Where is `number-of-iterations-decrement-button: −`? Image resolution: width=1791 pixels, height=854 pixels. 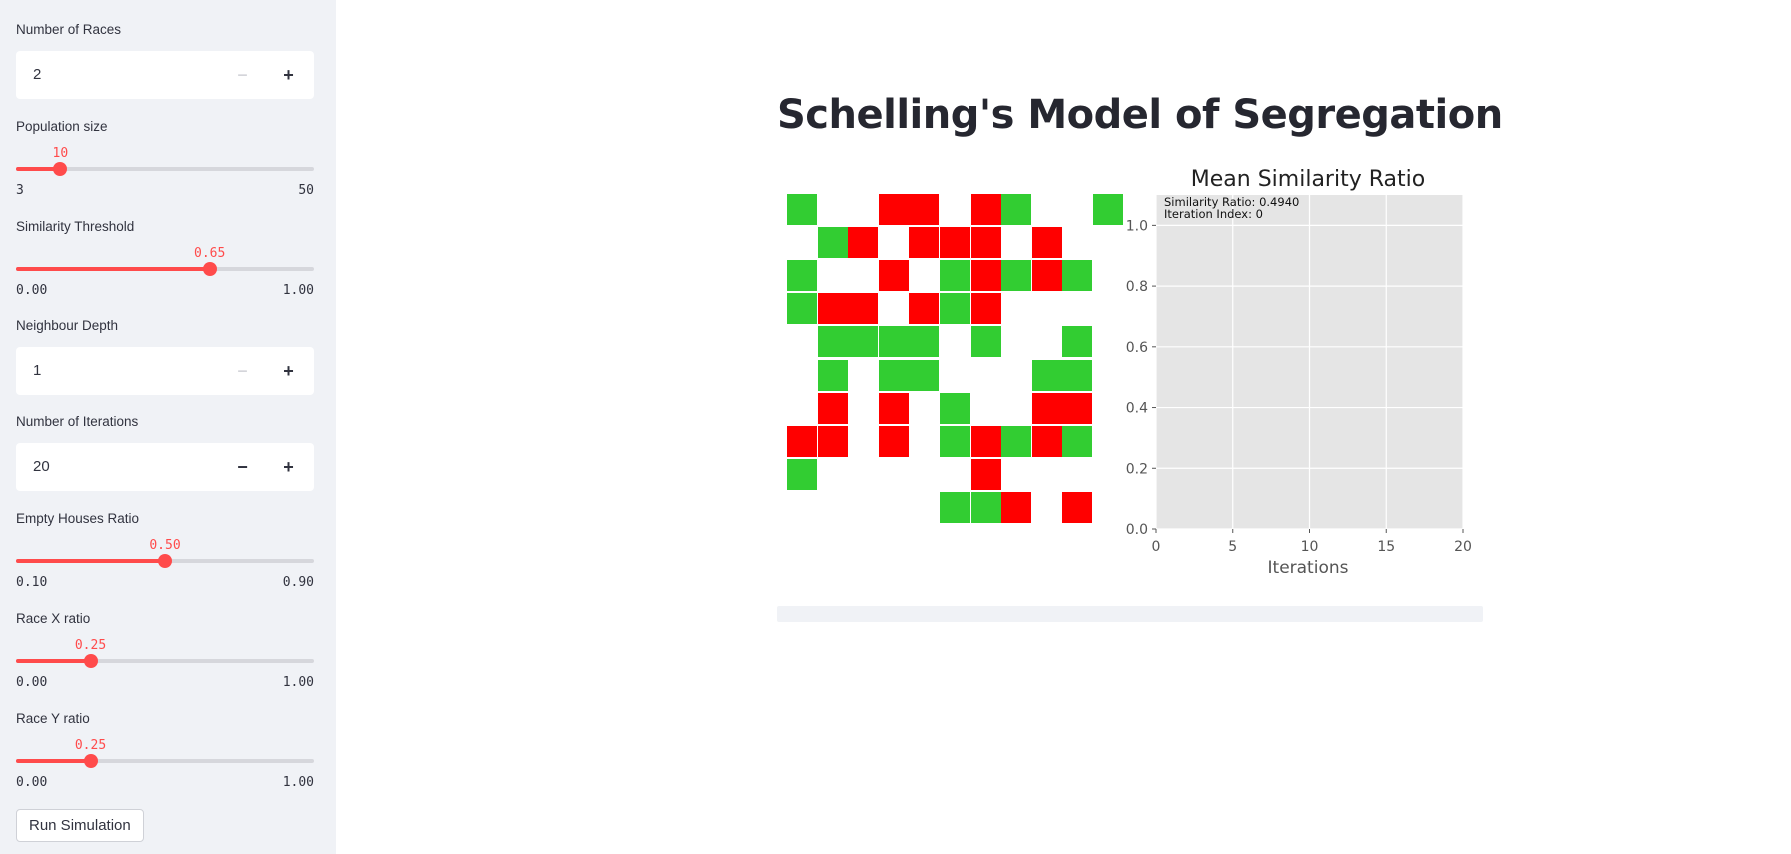
number-of-iterations-decrement-button: − is located at coordinates (242, 467).